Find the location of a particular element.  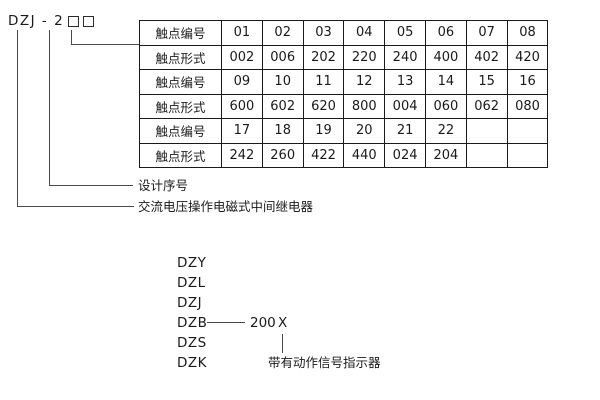

table-cell: 004 is located at coordinates (405, 106).